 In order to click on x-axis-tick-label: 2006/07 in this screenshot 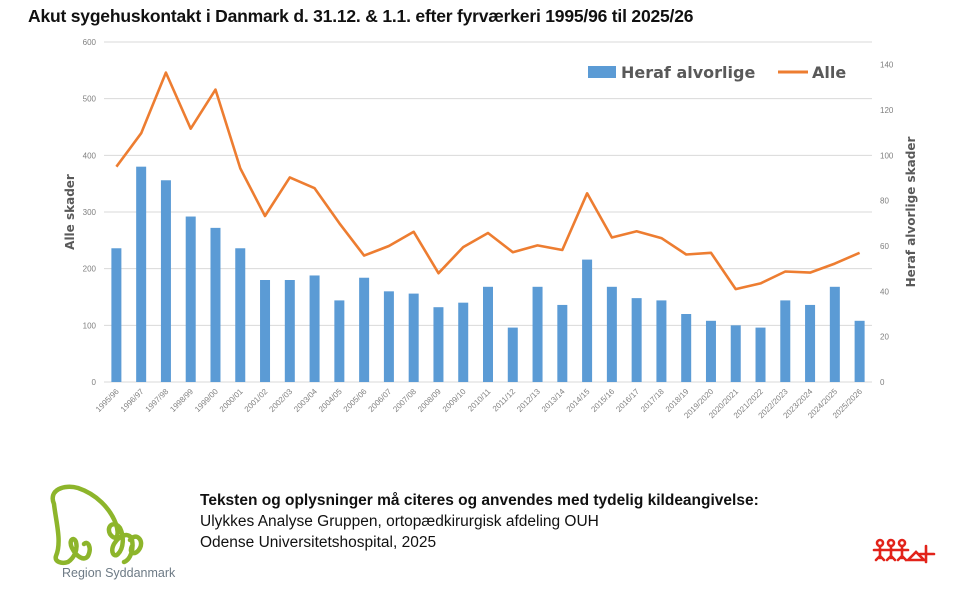, I will do `click(380, 400)`.